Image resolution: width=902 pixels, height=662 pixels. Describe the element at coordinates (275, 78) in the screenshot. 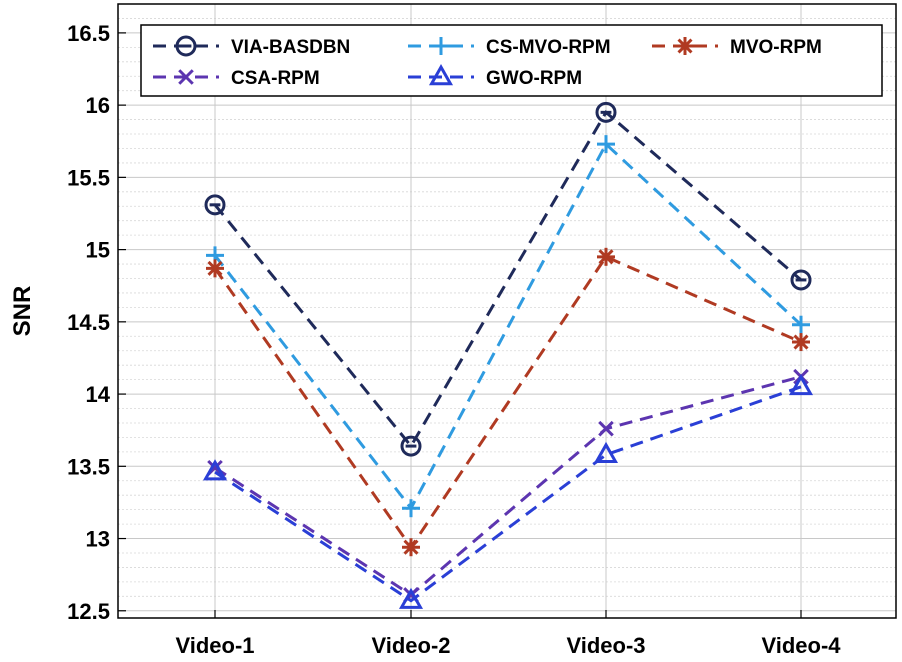

I see `legend-label: CSA-RPM` at that location.